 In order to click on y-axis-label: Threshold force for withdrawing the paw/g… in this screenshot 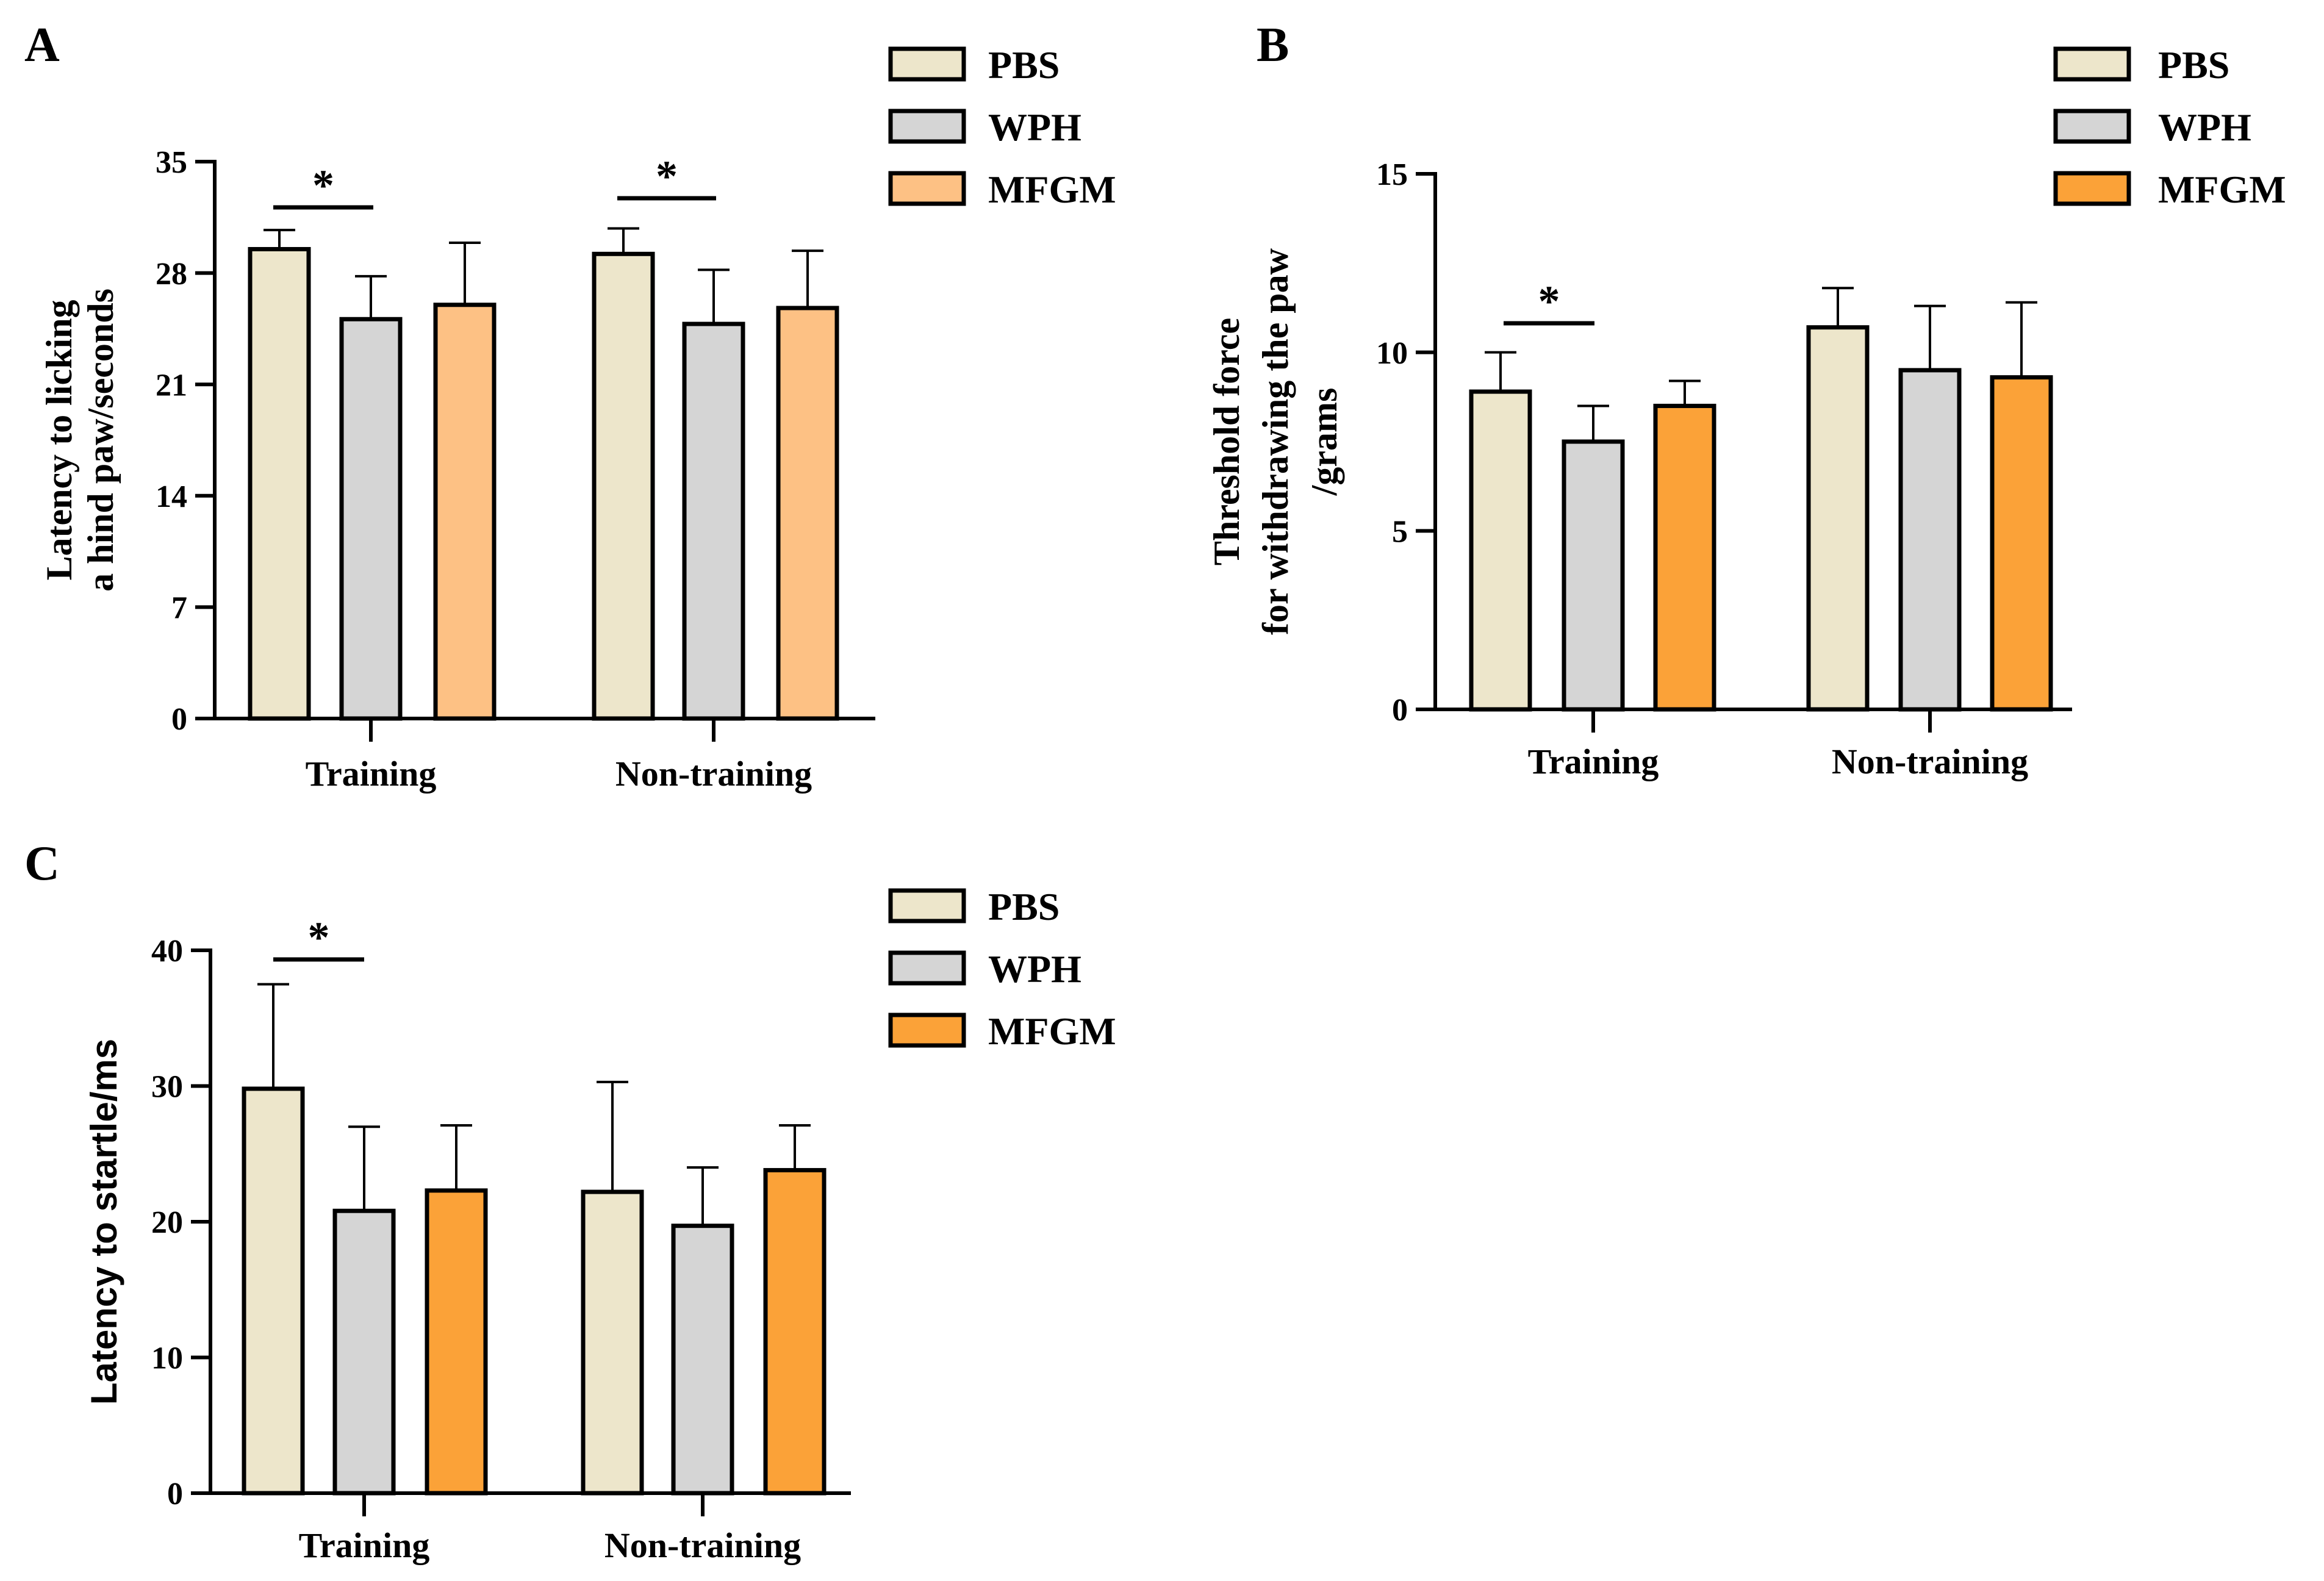, I will do `click(1275, 441)`.